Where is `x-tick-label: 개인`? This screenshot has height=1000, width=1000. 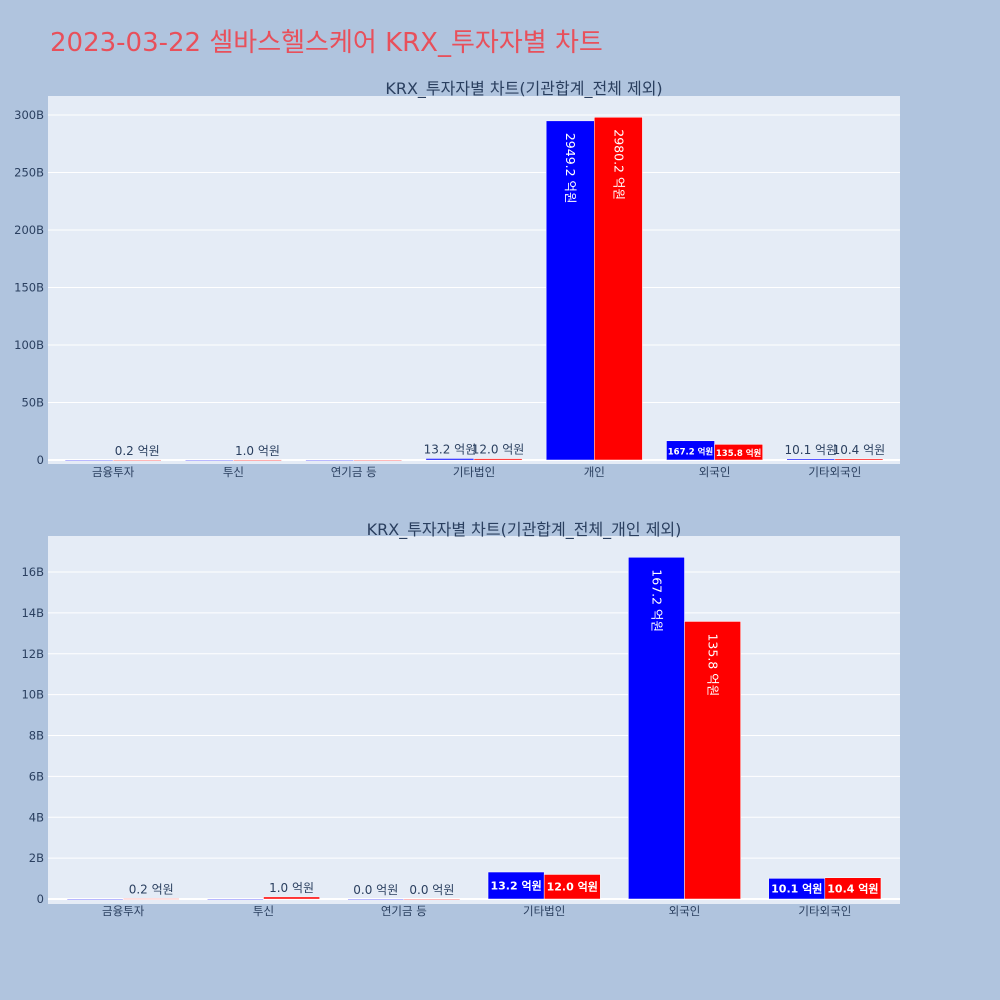
x-tick-label: 개인 is located at coordinates (594, 472).